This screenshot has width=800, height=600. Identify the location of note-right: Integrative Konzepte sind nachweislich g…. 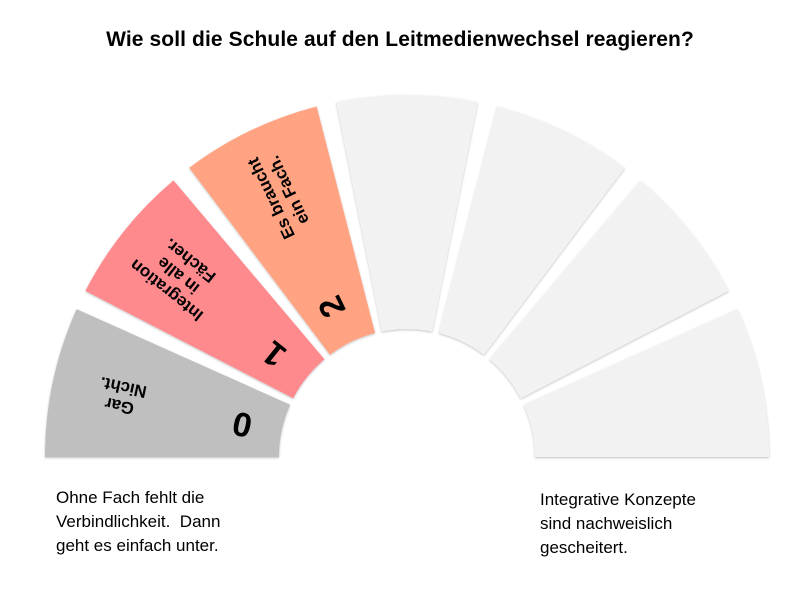
(660, 524).